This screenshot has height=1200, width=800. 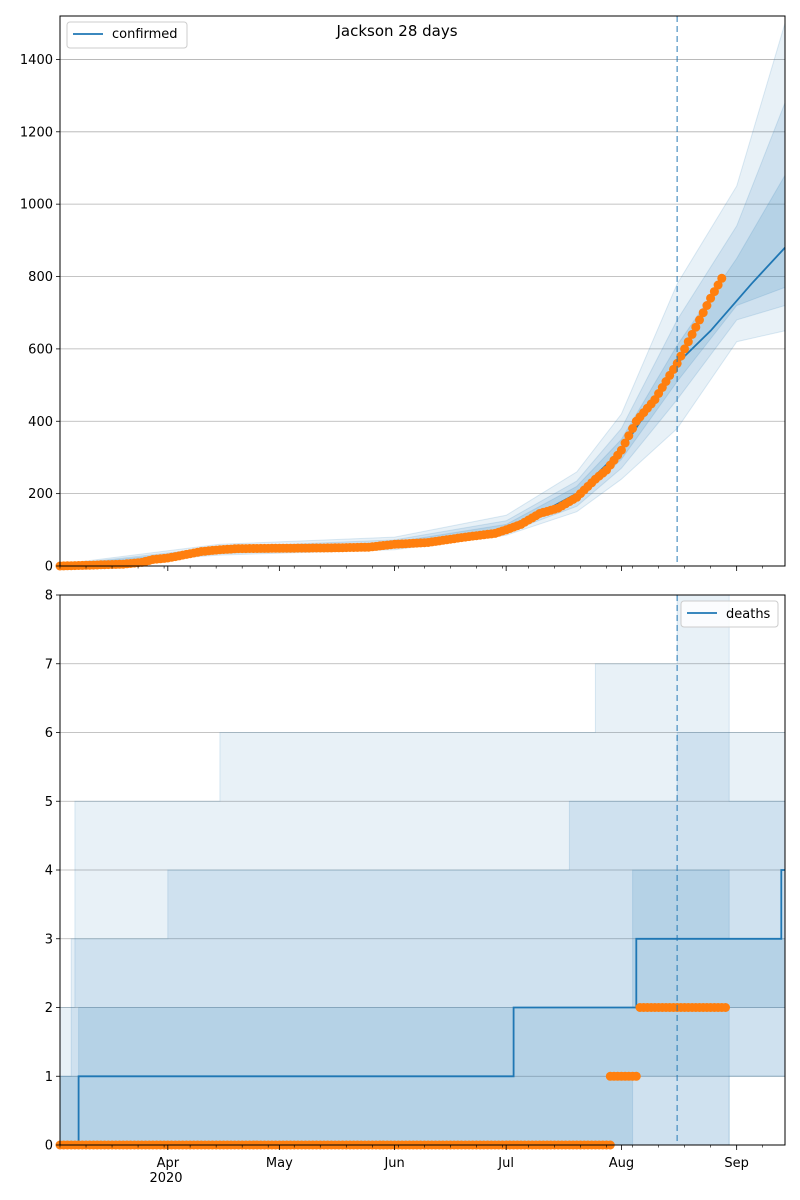 What do you see at coordinates (49, 871) in the screenshot?
I see `y-tick-label: 4` at bounding box center [49, 871].